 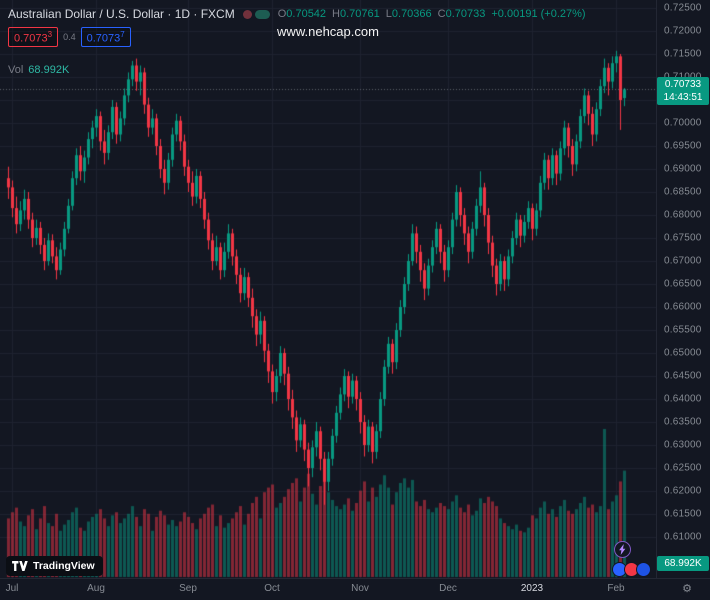 I want to click on price-tick: 0.66500, so click(x=683, y=284).